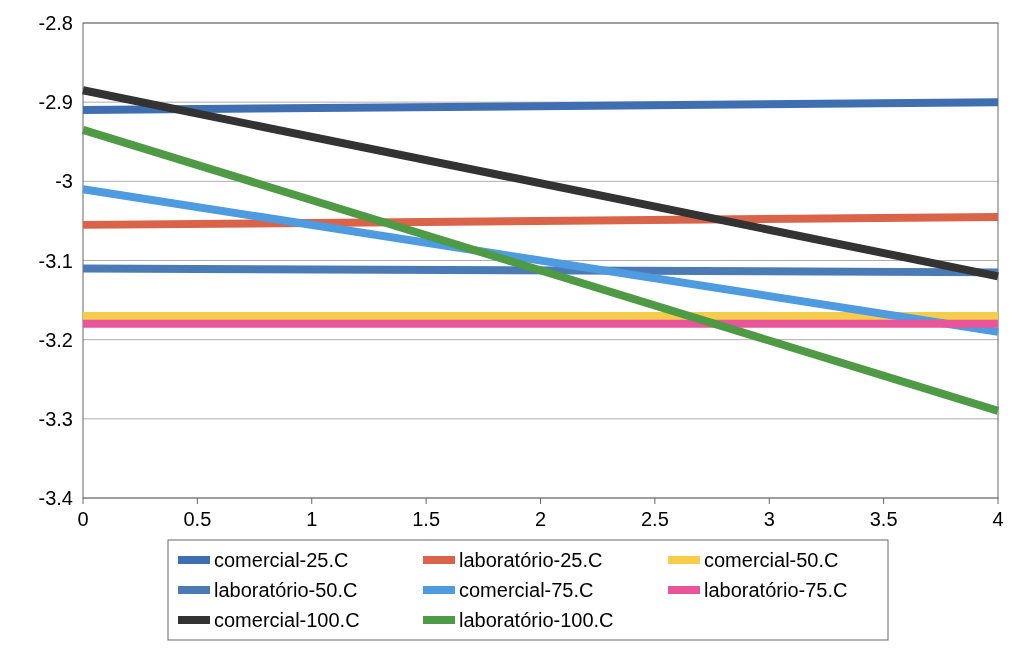 This screenshot has height=662, width=1017. I want to click on y-tick-label: -3.3, so click(55, 418).